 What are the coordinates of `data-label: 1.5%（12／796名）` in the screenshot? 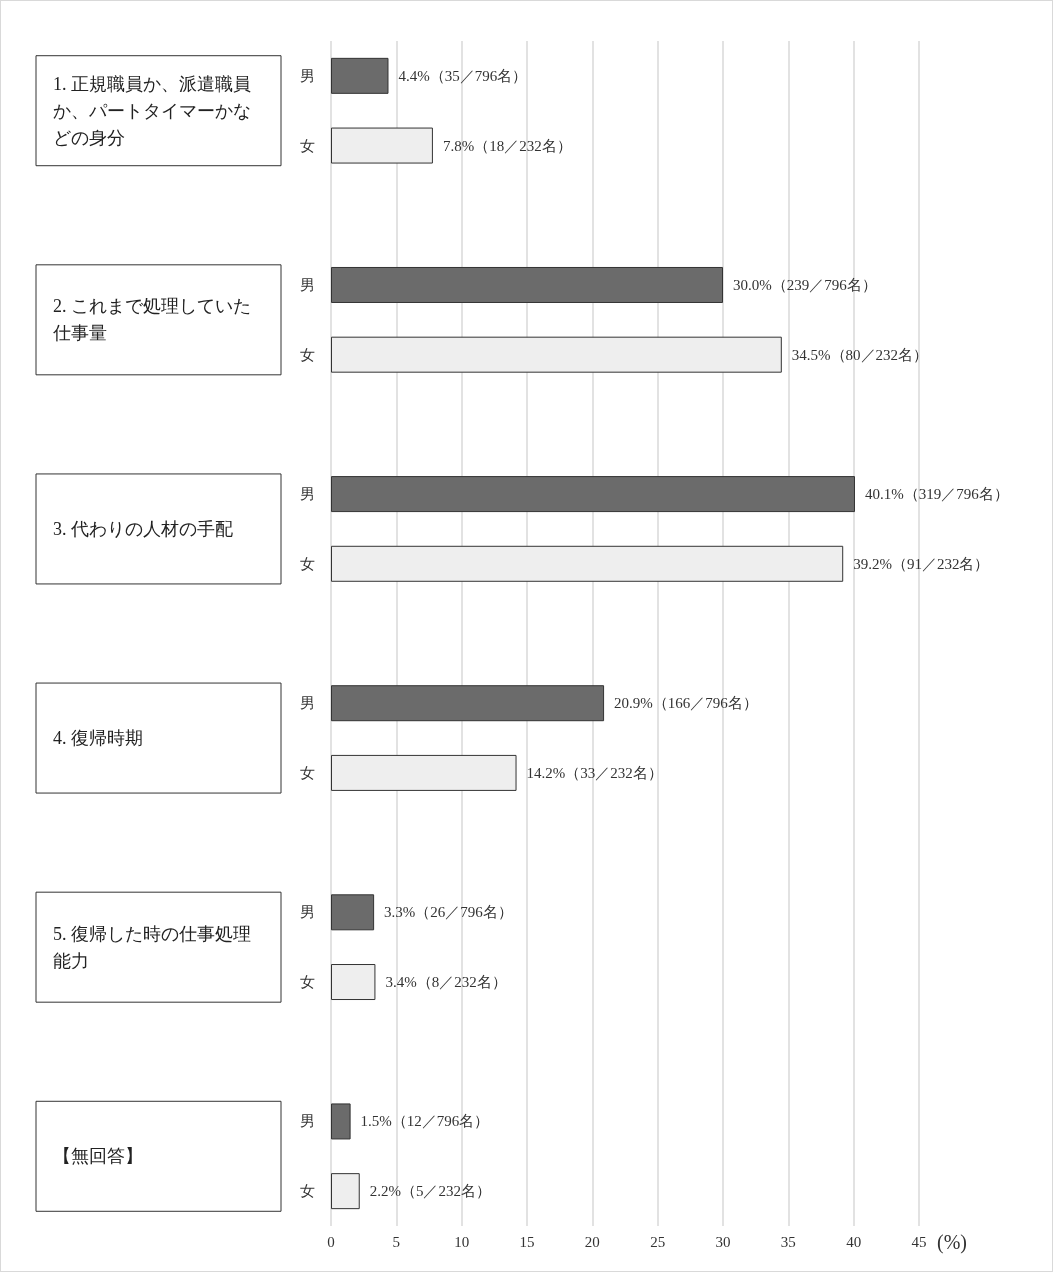 It's located at (425, 1121).